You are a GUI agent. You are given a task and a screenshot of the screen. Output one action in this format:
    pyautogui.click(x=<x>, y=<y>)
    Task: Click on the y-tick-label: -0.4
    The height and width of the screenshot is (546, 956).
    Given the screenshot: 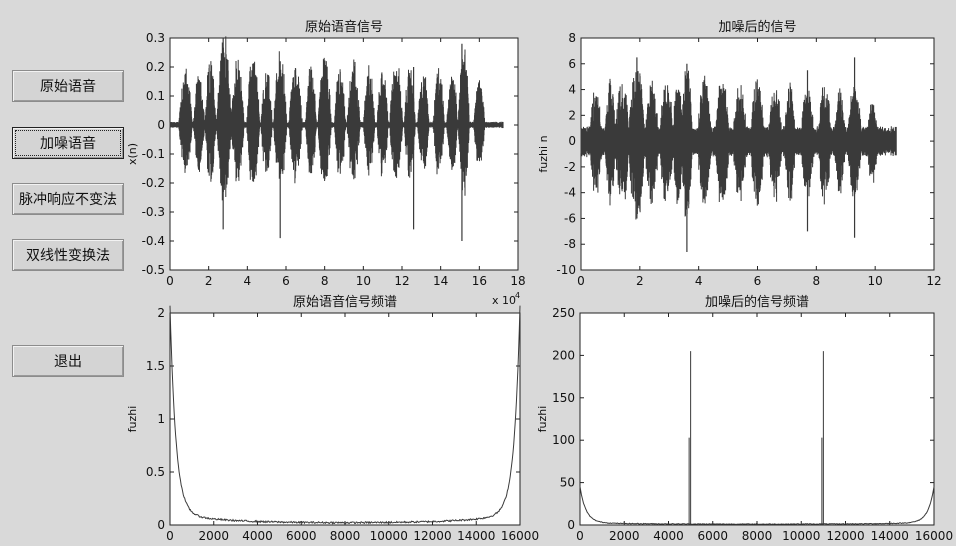 What is the action you would take?
    pyautogui.click(x=153, y=241)
    